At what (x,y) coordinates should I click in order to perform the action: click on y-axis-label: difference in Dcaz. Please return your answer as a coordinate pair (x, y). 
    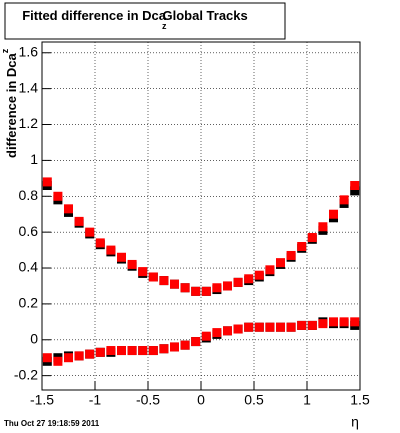
    Looking at the image, I should click on (9, 103).